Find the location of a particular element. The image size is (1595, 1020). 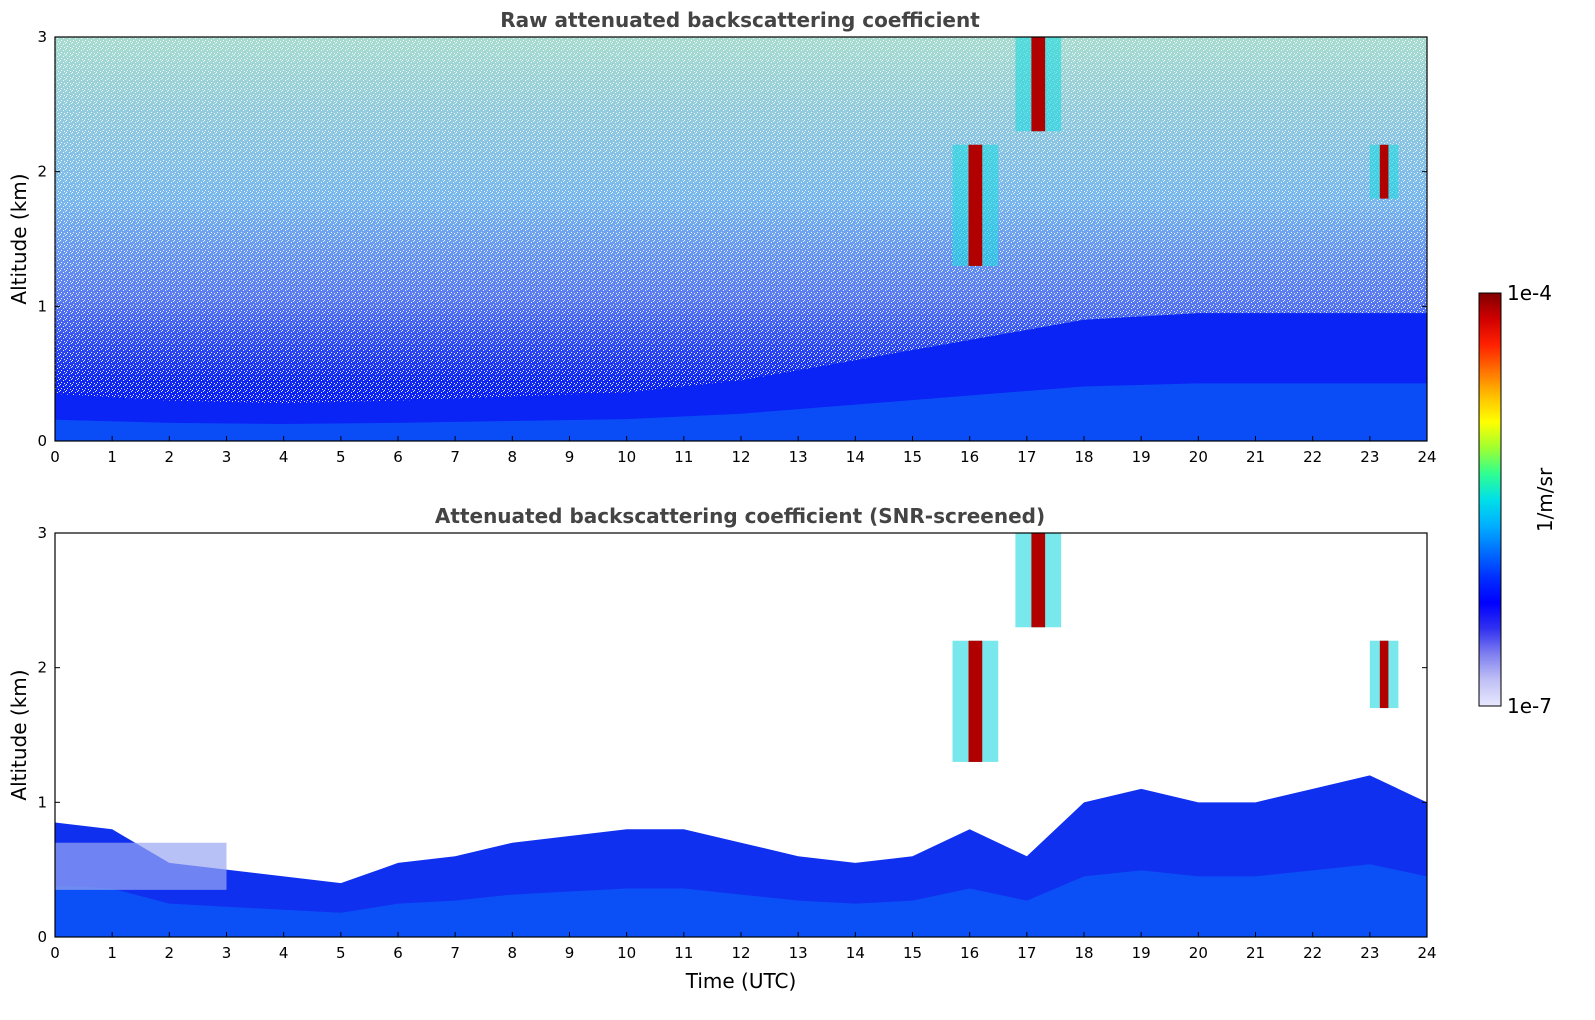

x-ticks-screened: 0 1 2 3 4 5 6 7 8 9 10 11 12 13 14 15 16 17 18 19 20 21 22 23 24 is located at coordinates (743, 947).